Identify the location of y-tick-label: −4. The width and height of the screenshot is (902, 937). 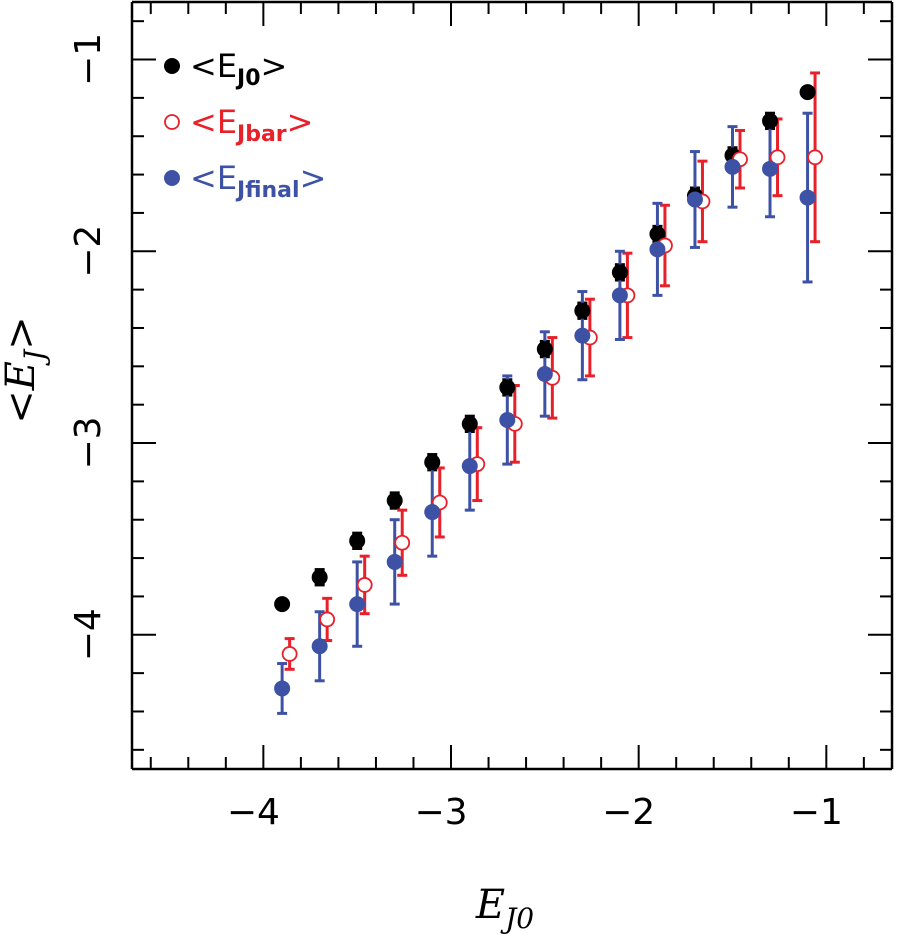
(88, 634).